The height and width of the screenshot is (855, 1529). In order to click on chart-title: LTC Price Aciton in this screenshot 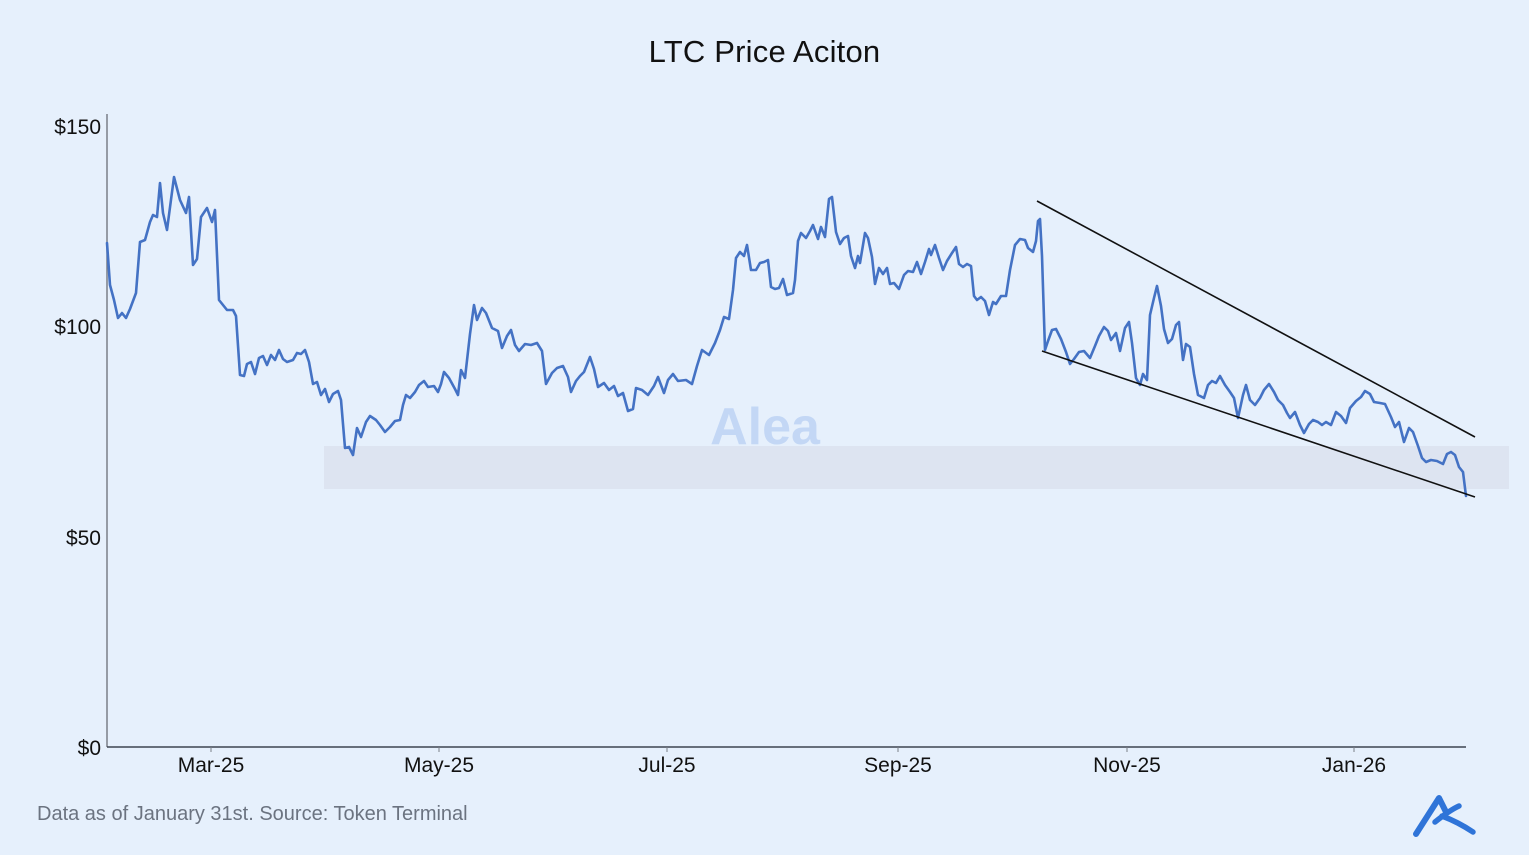, I will do `click(764, 51)`.